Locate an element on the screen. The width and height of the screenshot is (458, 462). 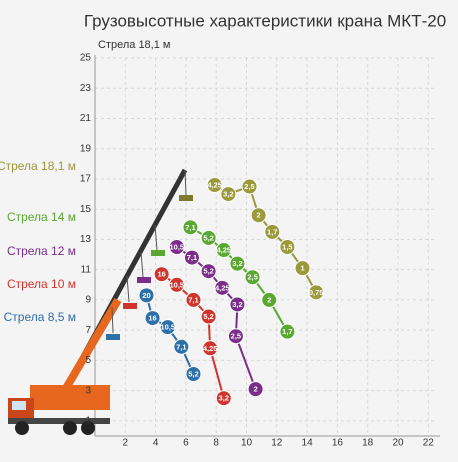
legend-label: Стрела 10 м is located at coordinates (41, 284).